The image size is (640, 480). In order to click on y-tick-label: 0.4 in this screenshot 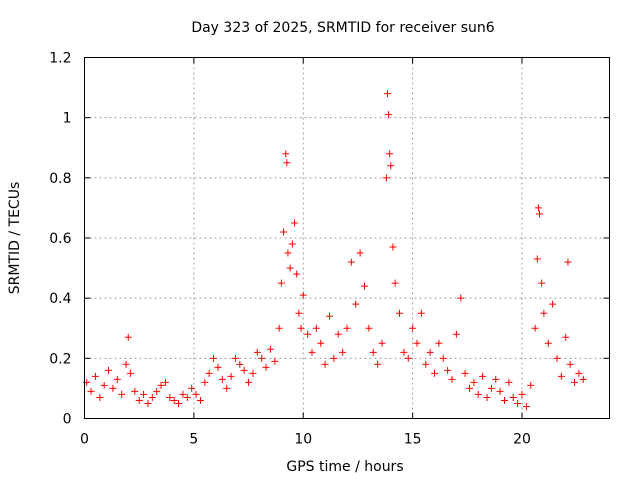, I will do `click(60, 299)`.